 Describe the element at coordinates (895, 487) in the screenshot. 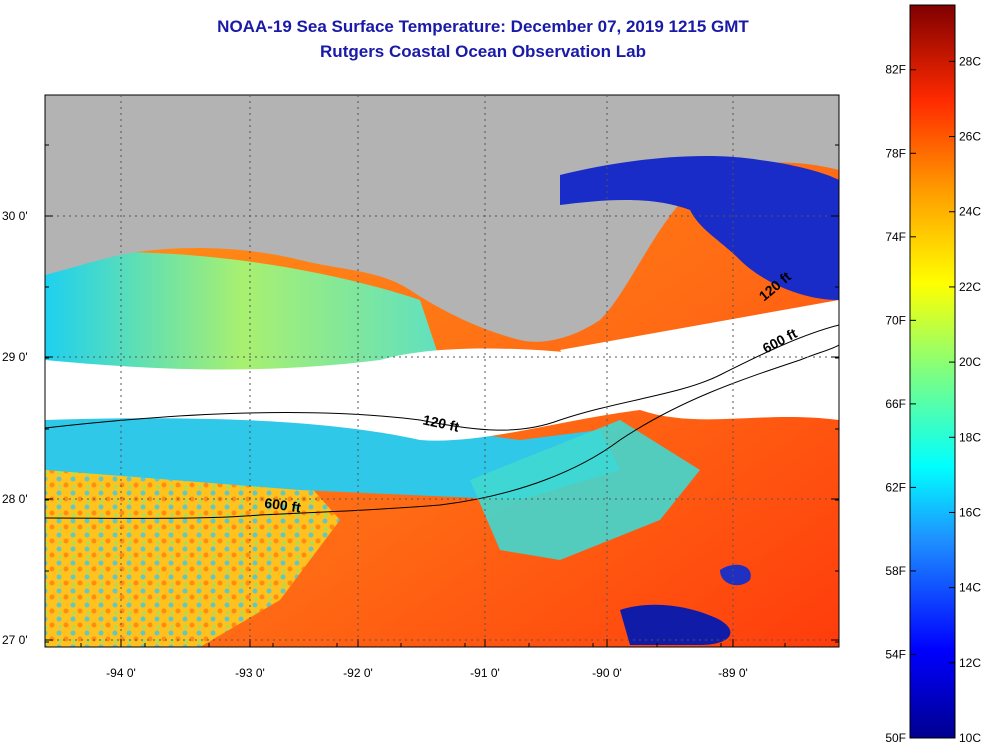

I see `colorbar-label-f: 62F` at that location.